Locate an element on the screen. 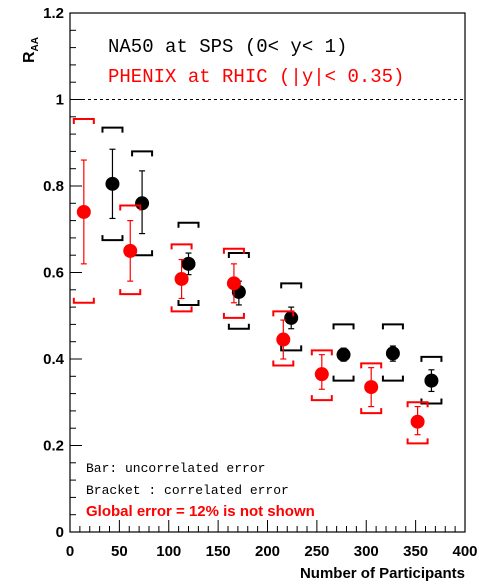  y-axis-title: RAA is located at coordinates (31, 50).